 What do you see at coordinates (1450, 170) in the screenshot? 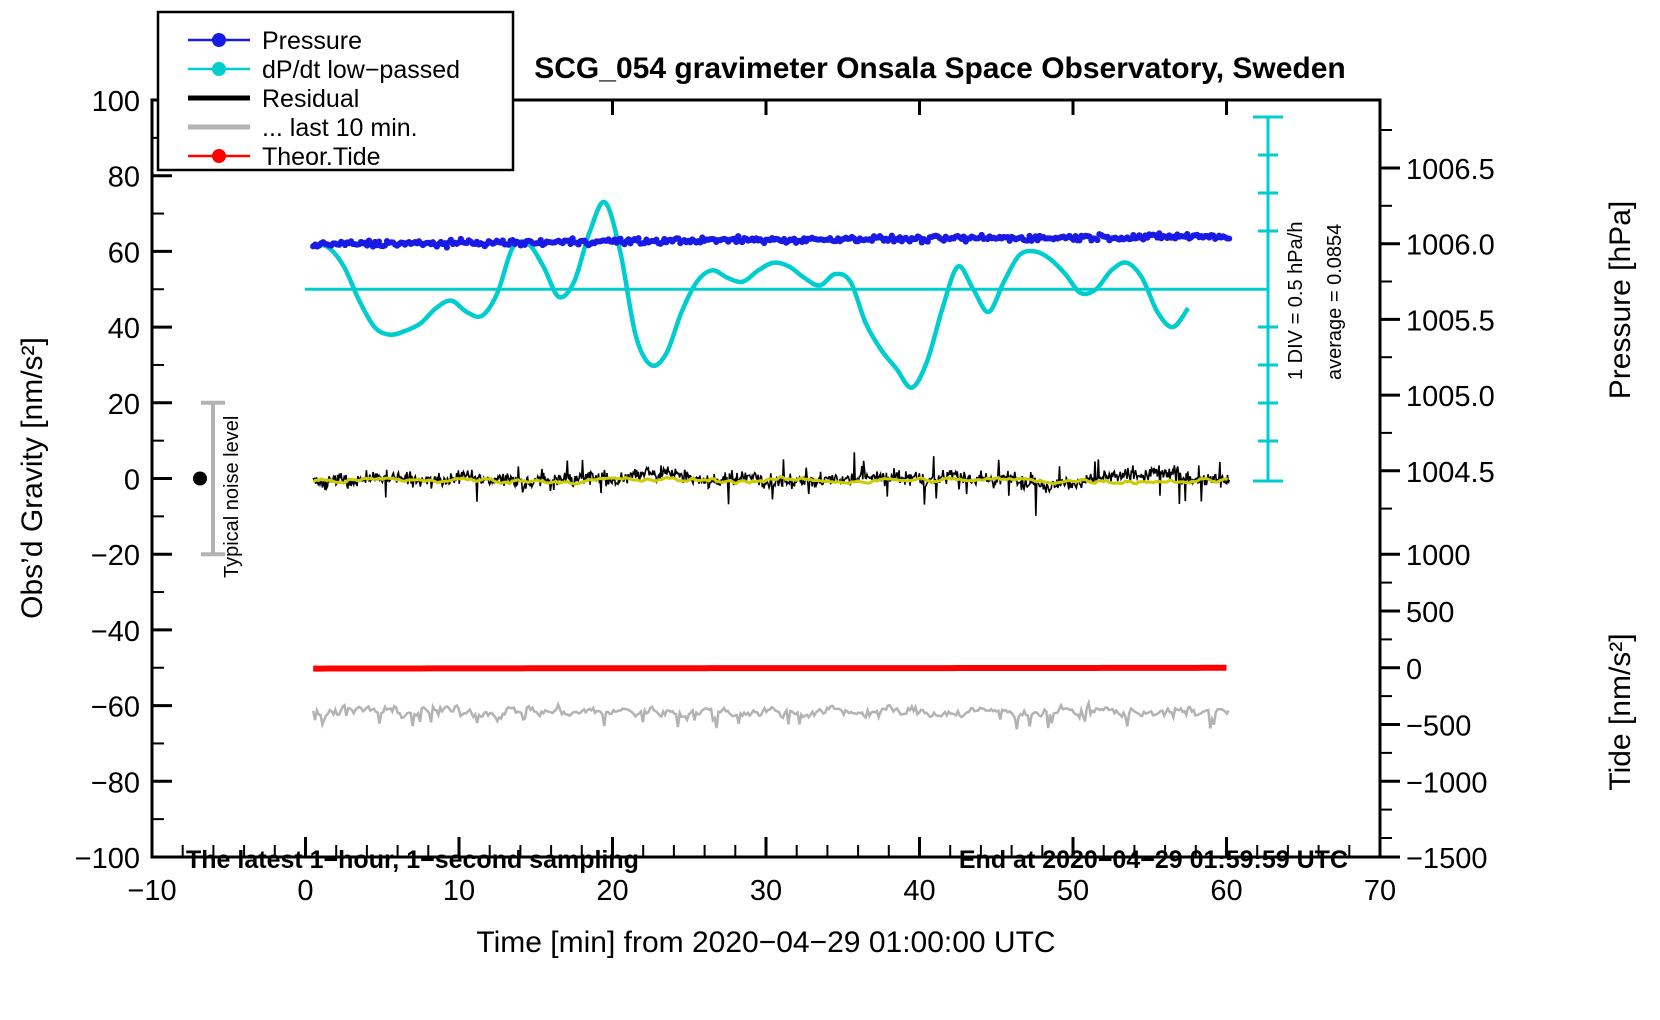
I see `svg-text: 1006.5` at bounding box center [1450, 170].